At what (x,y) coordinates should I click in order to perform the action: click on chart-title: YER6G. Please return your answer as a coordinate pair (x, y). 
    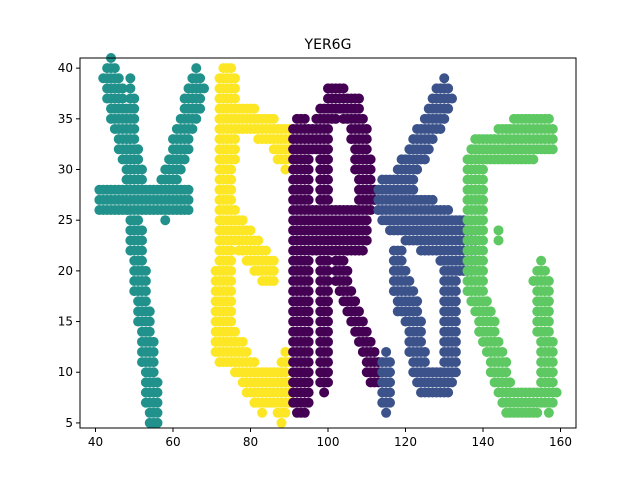
    Looking at the image, I should click on (328, 45).